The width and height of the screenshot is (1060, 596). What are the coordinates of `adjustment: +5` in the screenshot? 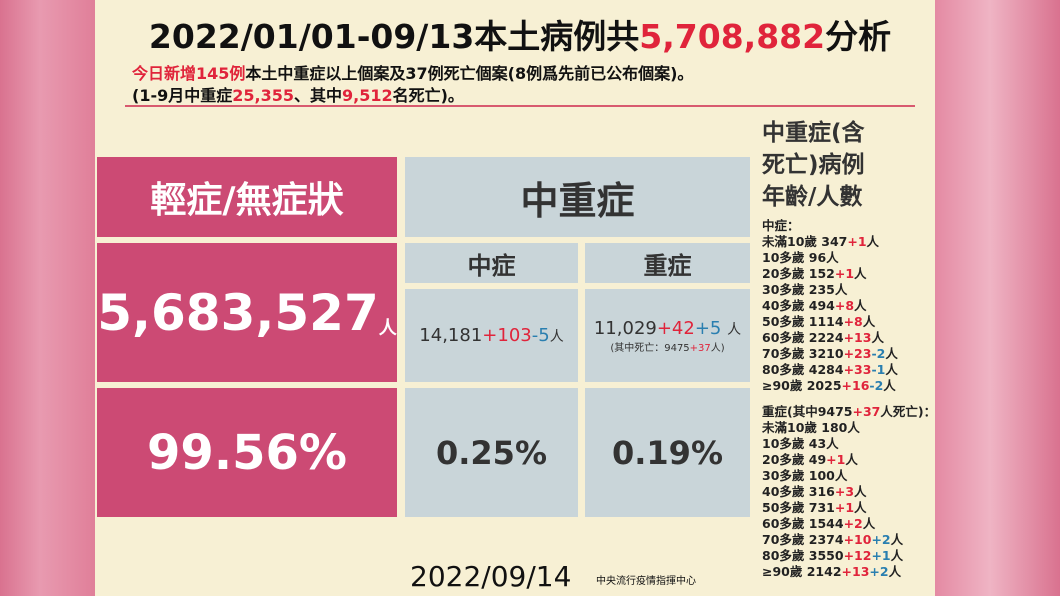 It's located at (708, 328).